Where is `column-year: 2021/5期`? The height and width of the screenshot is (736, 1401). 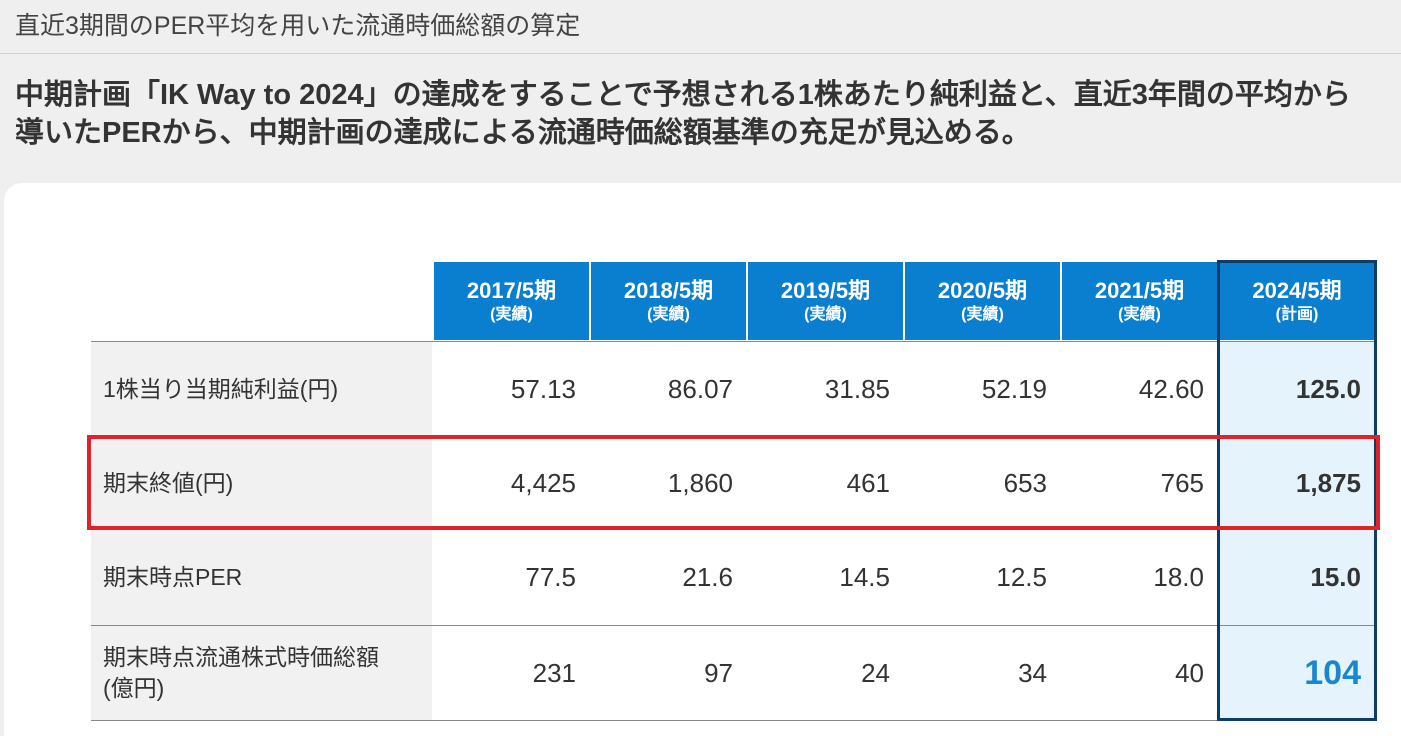 column-year: 2021/5期 is located at coordinates (1139, 290).